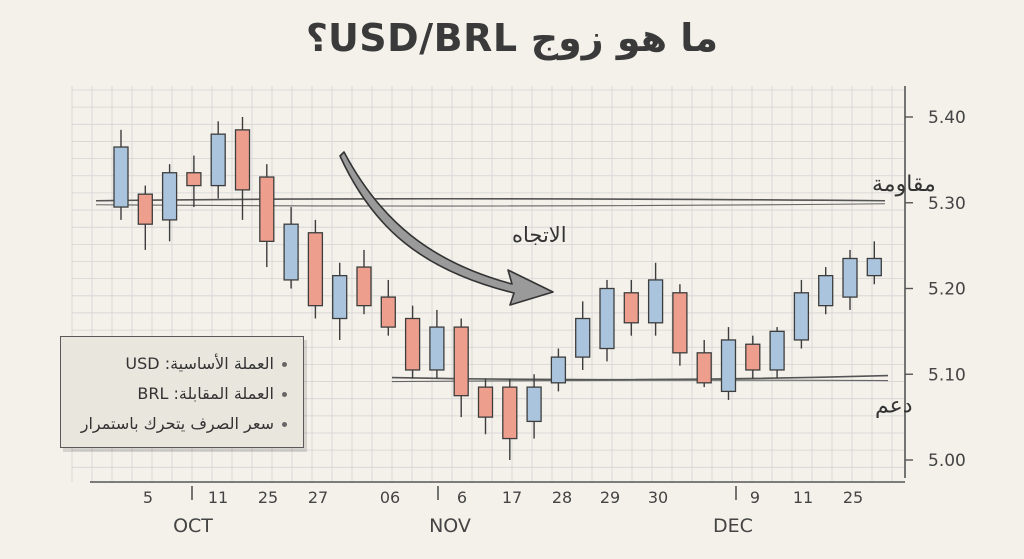 The width and height of the screenshot is (1024, 559). I want to click on x-tick-label: 5, so click(148, 497).